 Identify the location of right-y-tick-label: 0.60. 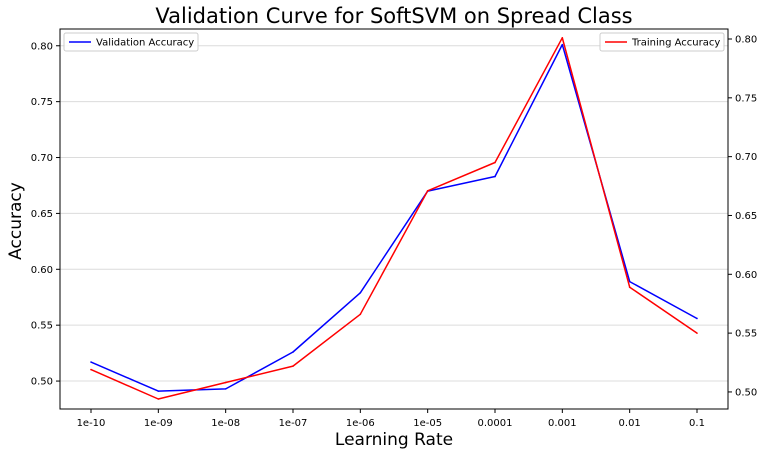
(746, 275).